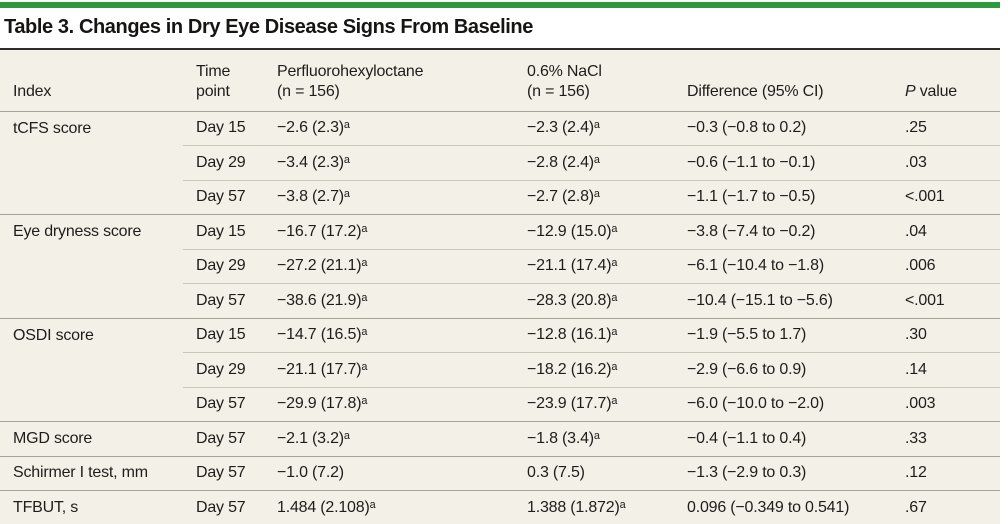 The height and width of the screenshot is (524, 1008). Describe the element at coordinates (783, 473) in the screenshot. I see `difference-cell: −1.3 (−2.9 to 0.3)` at that location.